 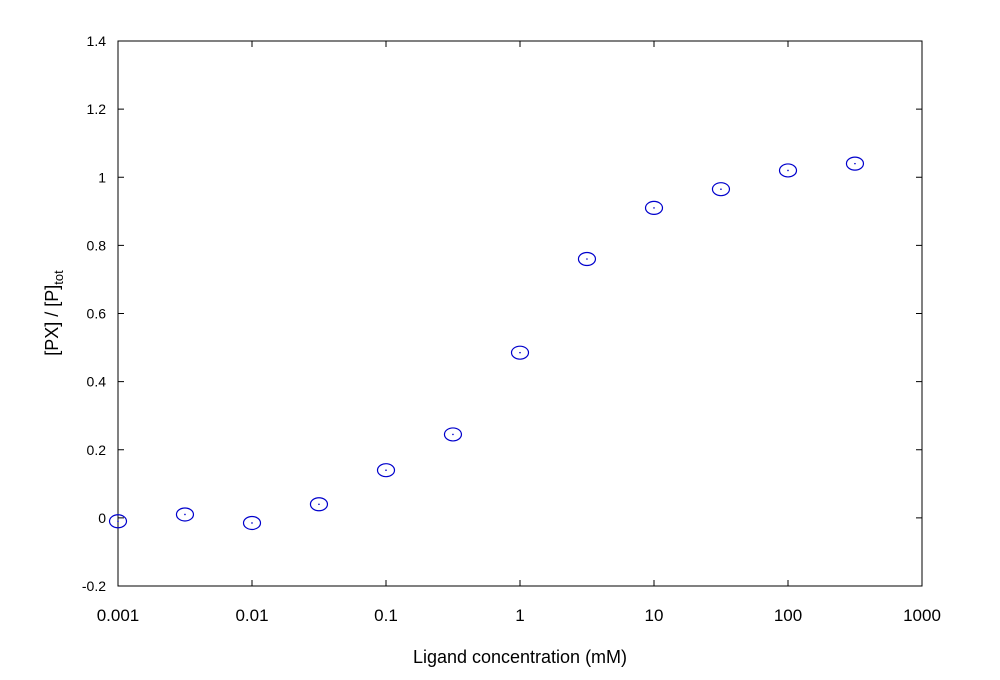 What do you see at coordinates (788, 615) in the screenshot?
I see `x-tick-label: 100` at bounding box center [788, 615].